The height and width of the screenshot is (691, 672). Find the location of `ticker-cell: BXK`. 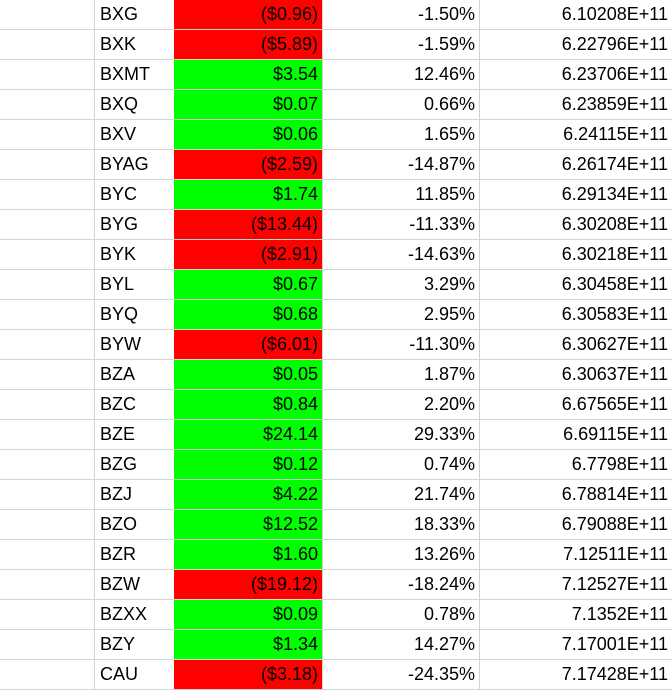

ticker-cell: BXK is located at coordinates (137, 45).